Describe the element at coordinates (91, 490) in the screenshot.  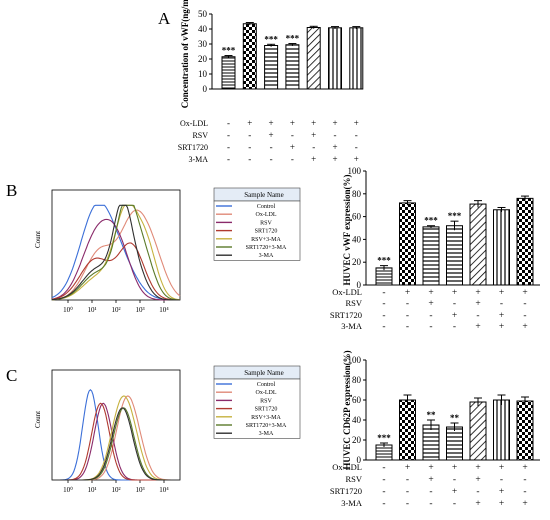
I see `histogram-c-xtick-label: 10¹` at that location.